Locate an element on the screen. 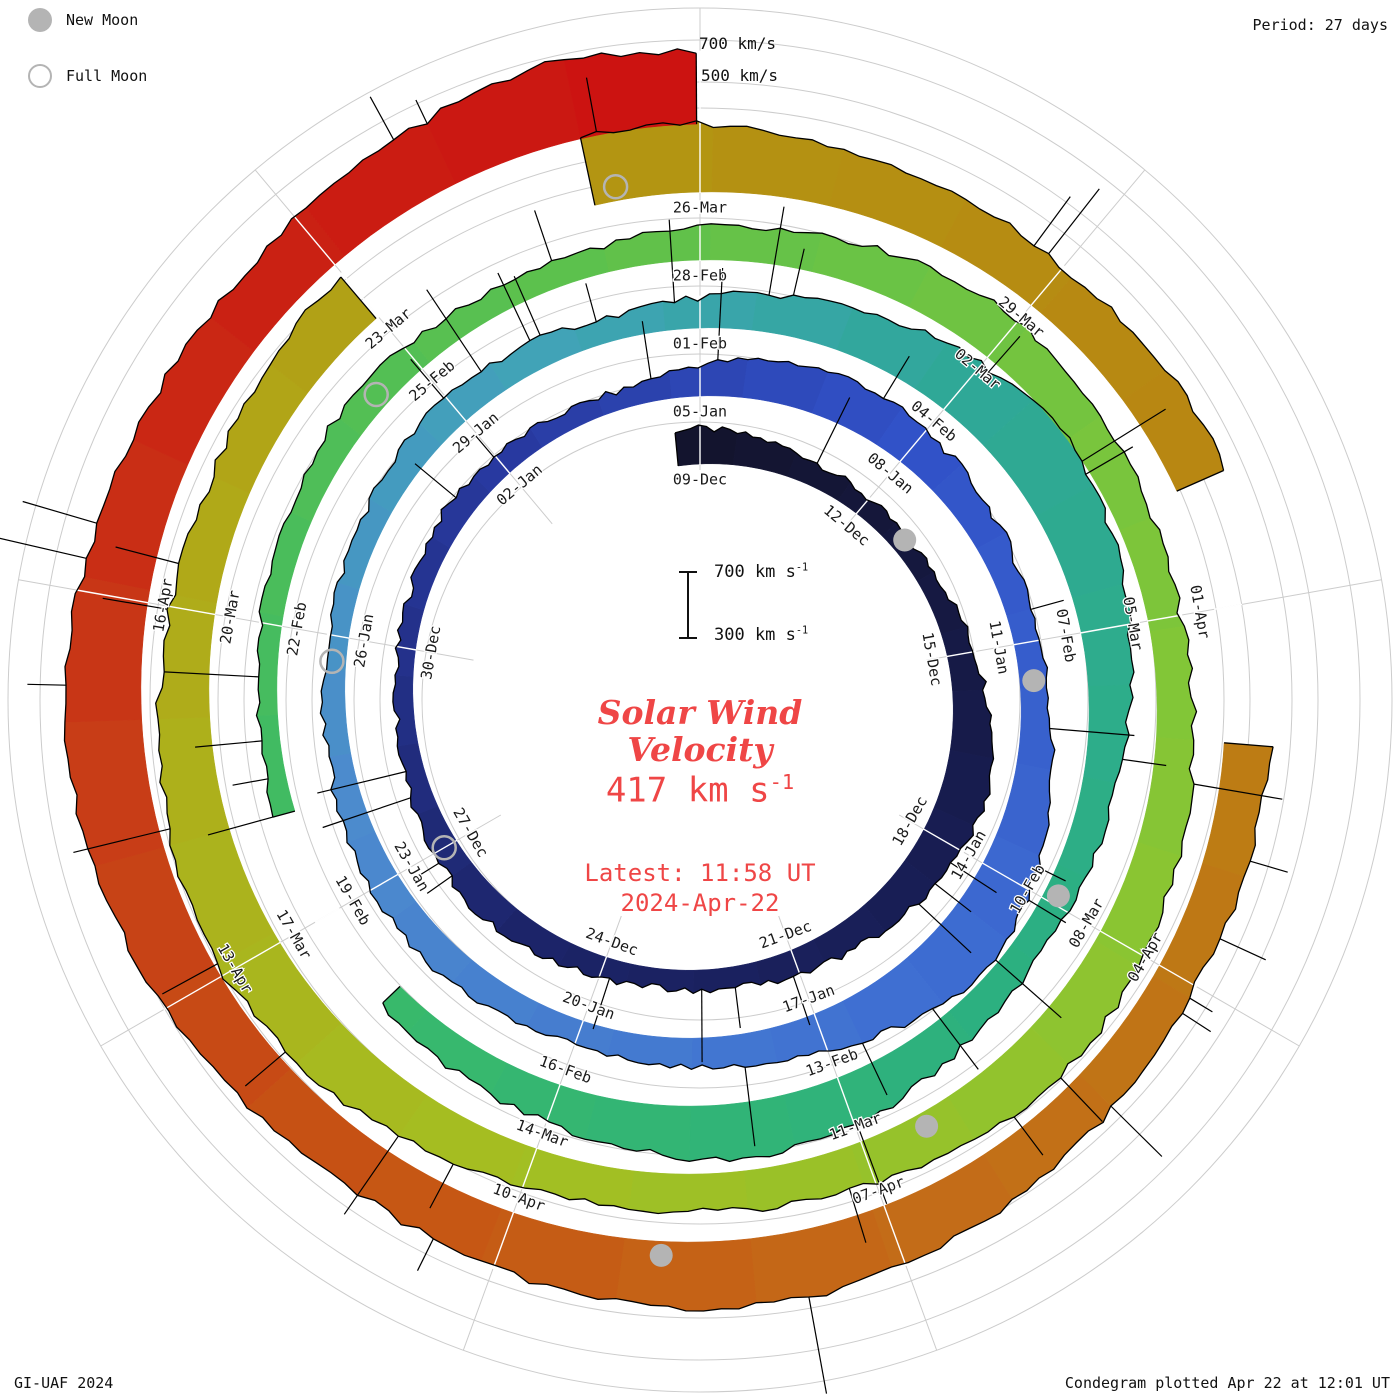  latest-time-line: Latest: 11:58 UT is located at coordinates (700, 873).